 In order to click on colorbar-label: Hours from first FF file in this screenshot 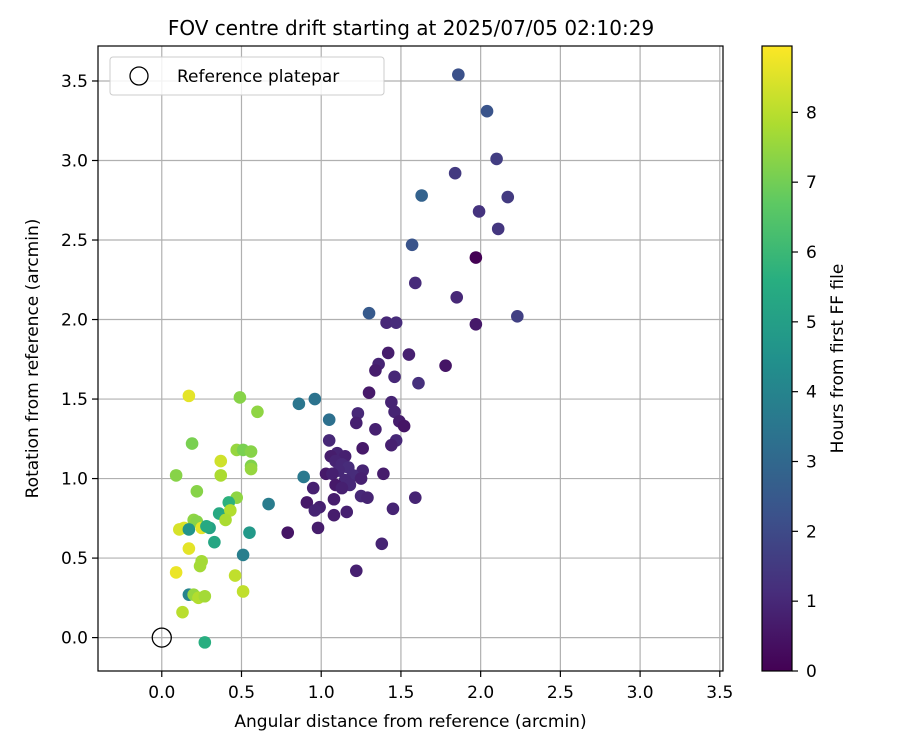, I will do `click(838, 359)`.